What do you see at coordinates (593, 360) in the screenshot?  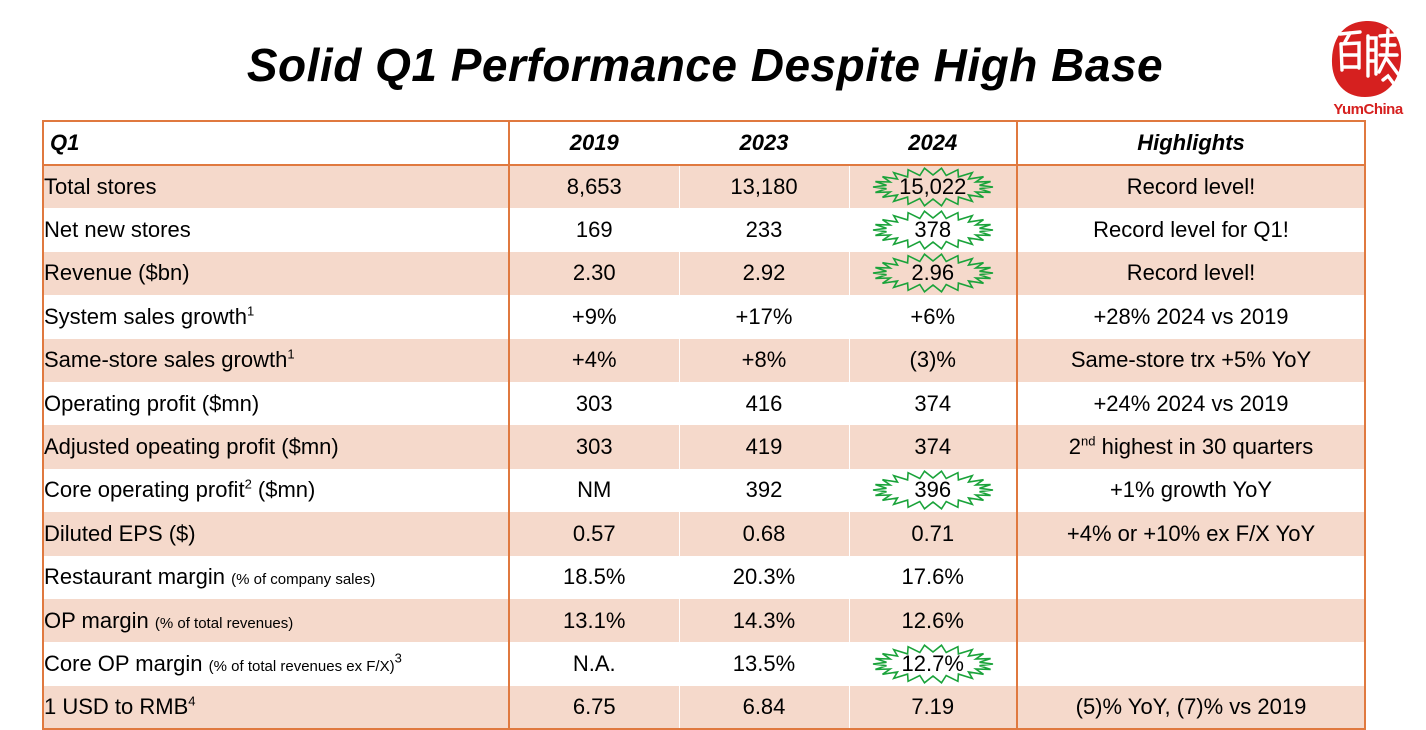 I see `value-2019: +4%` at bounding box center [593, 360].